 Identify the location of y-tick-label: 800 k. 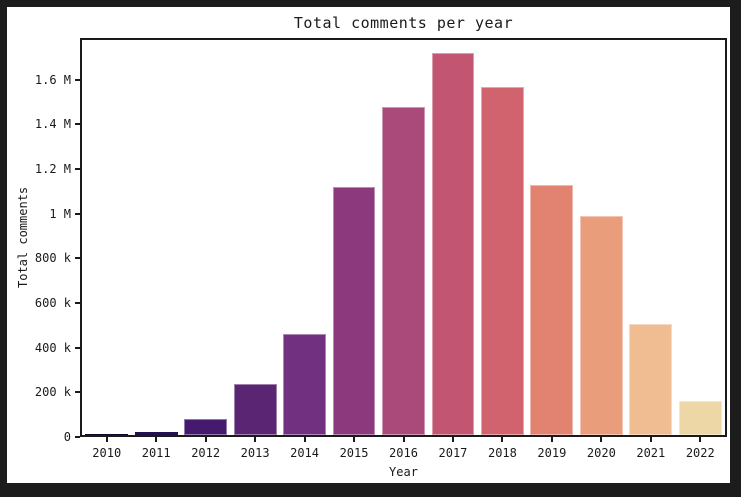
(52, 258).